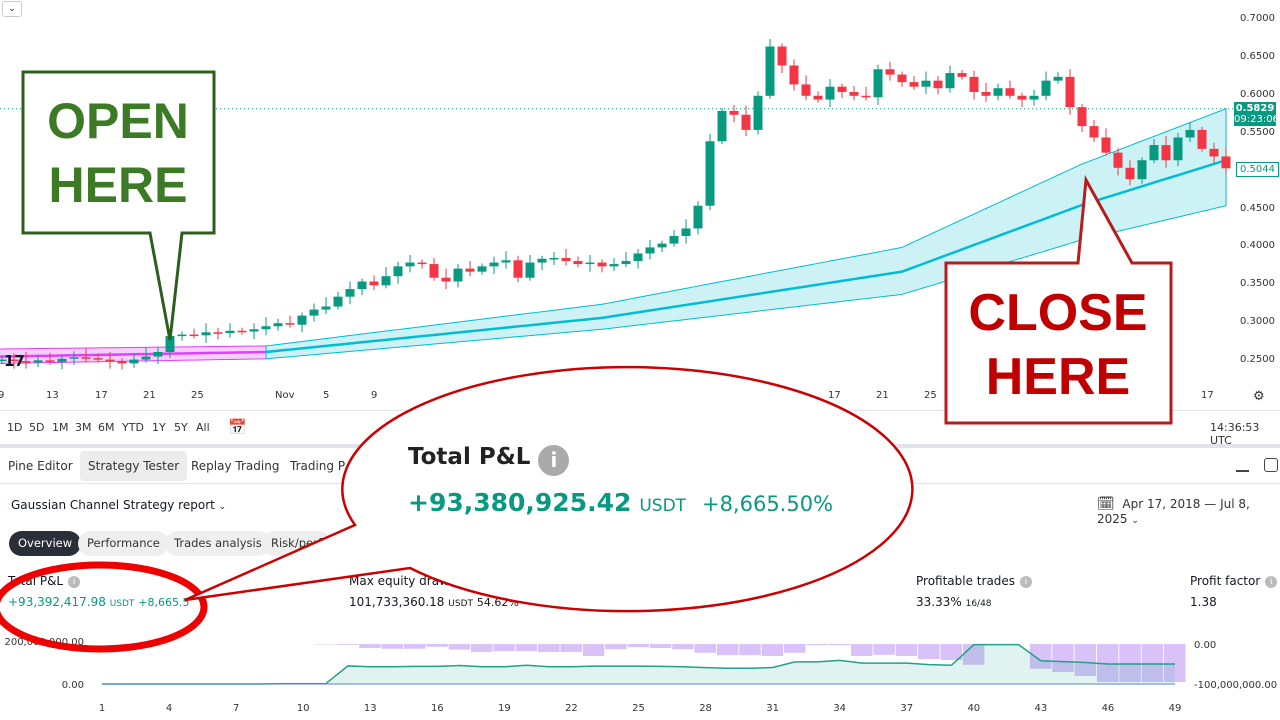  What do you see at coordinates (45, 543) in the screenshot?
I see `report-subtab: Overview` at bounding box center [45, 543].